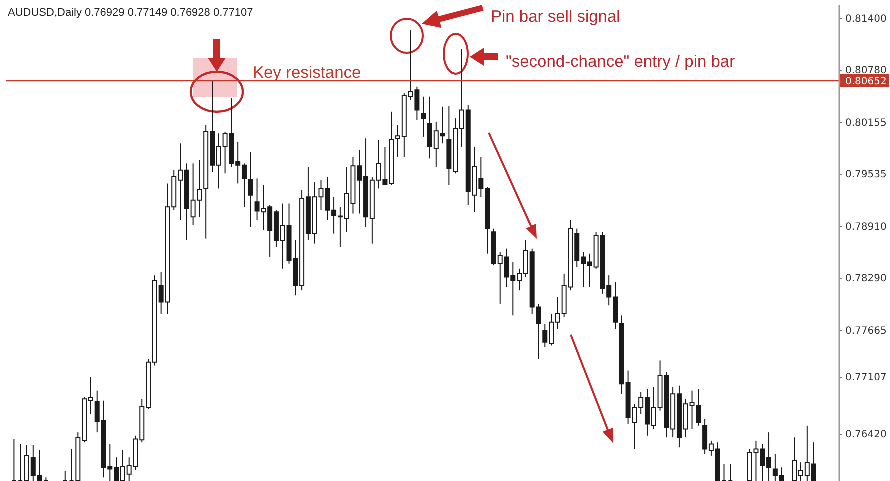 The image size is (890, 481). What do you see at coordinates (307, 73) in the screenshot?
I see `ref-line-label: Key resistance` at bounding box center [307, 73].